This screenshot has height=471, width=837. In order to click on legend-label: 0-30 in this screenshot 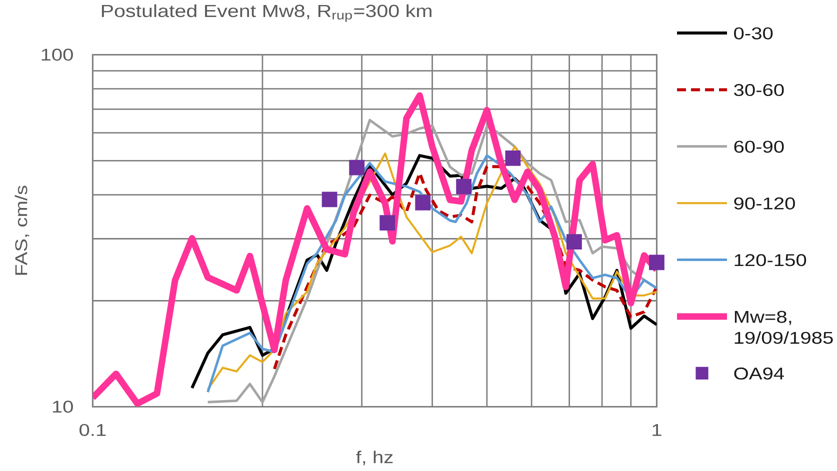, I will do `click(753, 33)`.